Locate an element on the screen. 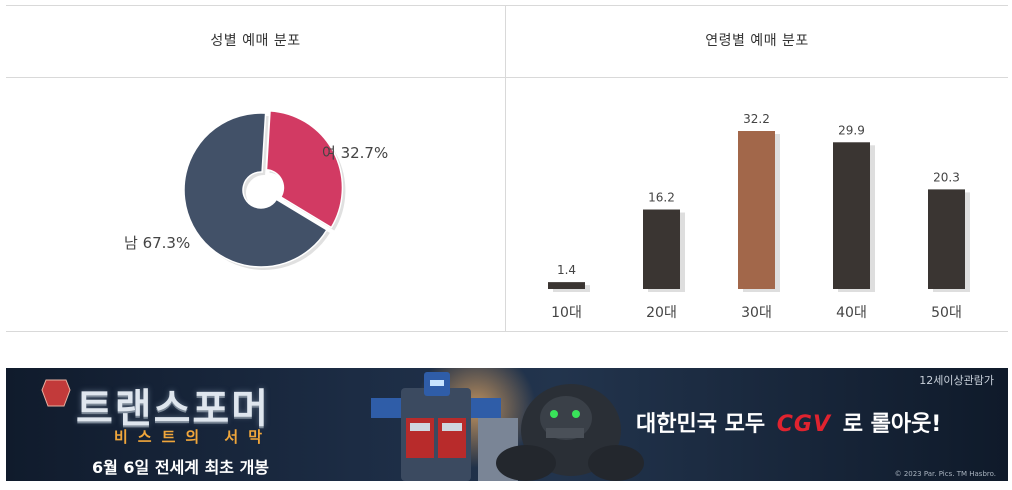 The height and width of the screenshot is (490, 1012). bar-20대 is located at coordinates (661, 249).